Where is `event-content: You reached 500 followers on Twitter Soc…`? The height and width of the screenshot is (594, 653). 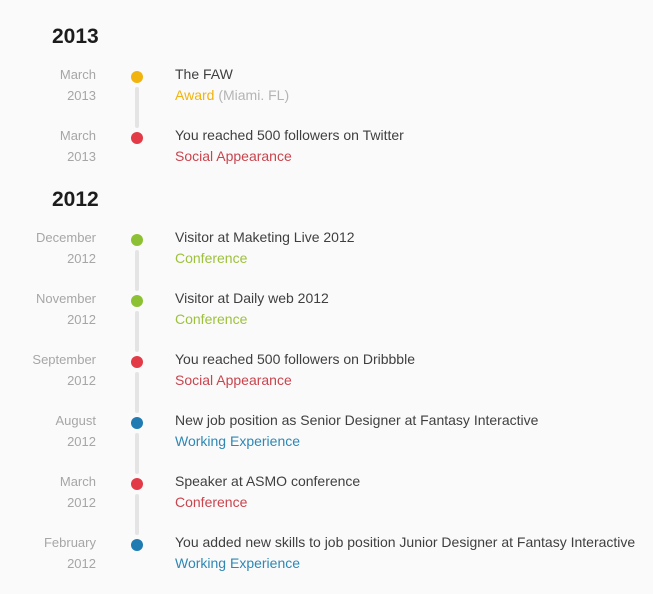 event-content: You reached 500 followers on Twitter Soc… is located at coordinates (414, 146).